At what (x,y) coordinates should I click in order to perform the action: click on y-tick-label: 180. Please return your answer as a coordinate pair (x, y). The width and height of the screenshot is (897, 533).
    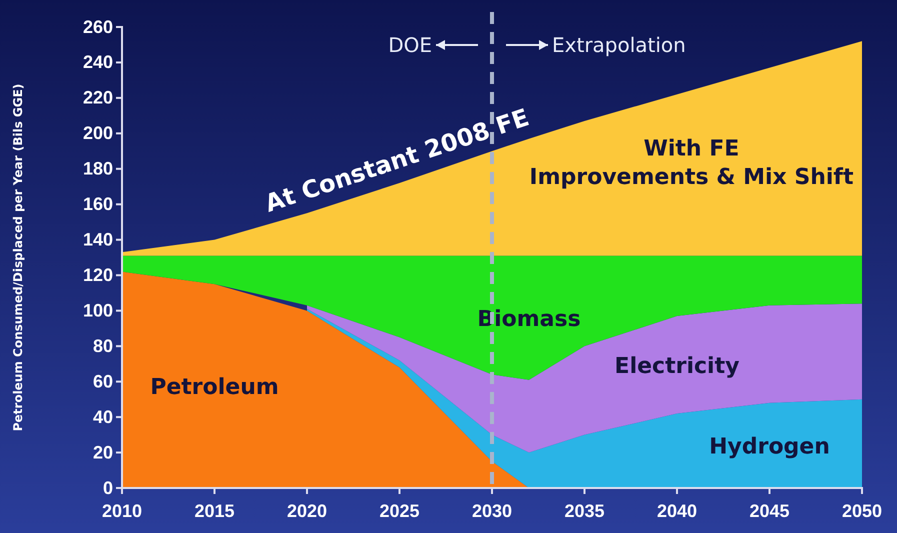
    Looking at the image, I should click on (97, 168).